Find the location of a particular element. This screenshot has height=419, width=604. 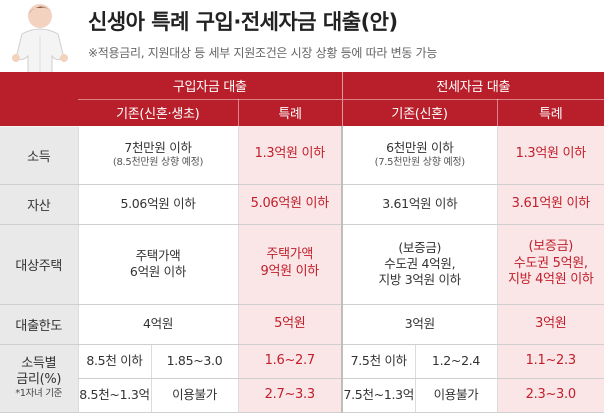

house-purchase-special: 주택가액 9억원 이하 is located at coordinates (289, 264).